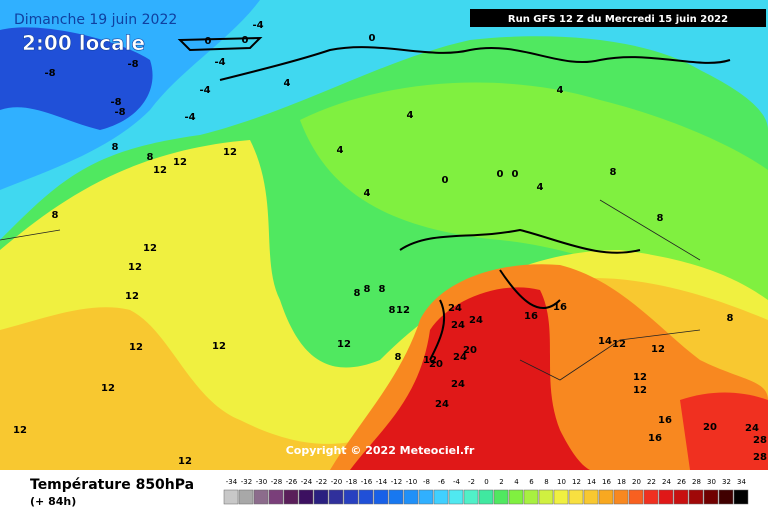 The height and width of the screenshot is (516, 768). Describe the element at coordinates (53, 501) in the screenshot. I see `footer-lead: (+ 84h)` at that location.